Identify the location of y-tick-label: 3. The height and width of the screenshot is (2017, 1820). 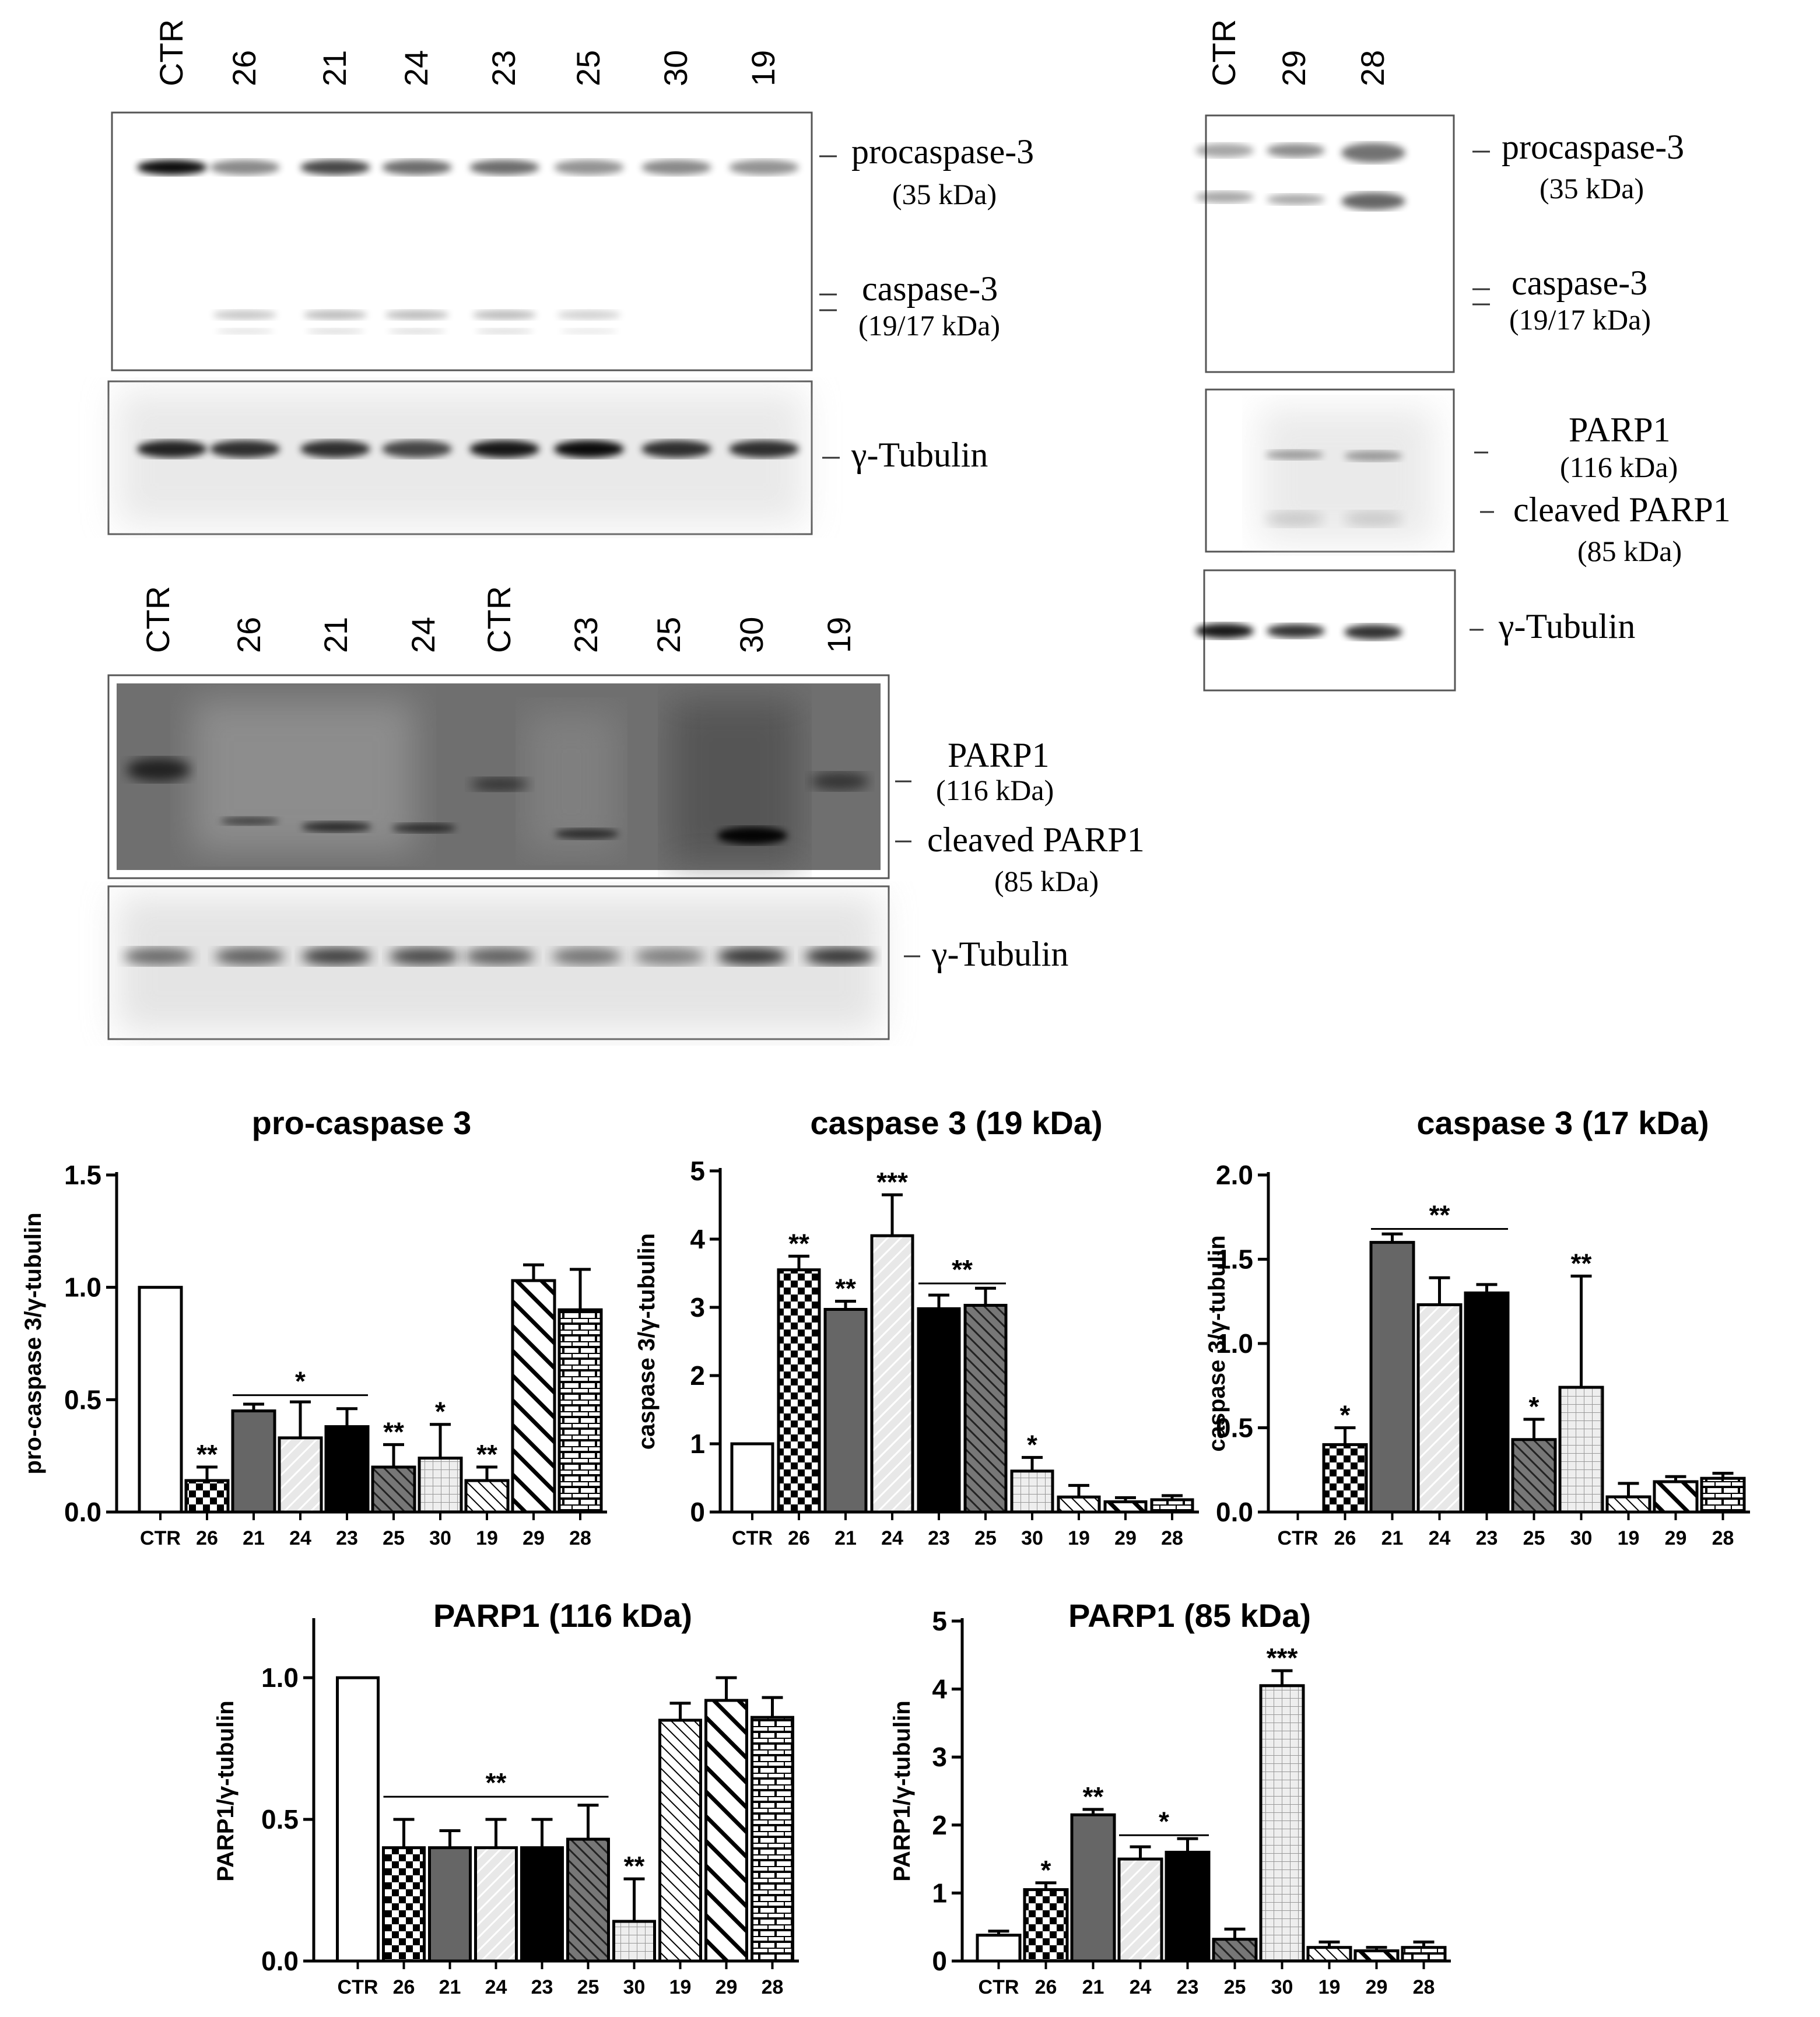
(697, 1307).